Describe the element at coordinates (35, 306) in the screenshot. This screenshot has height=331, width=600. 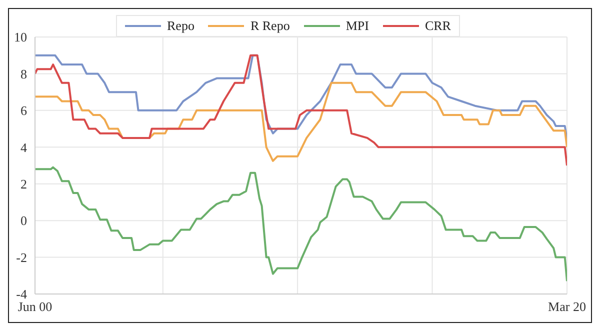
I see `x-tick-label: Jun 00` at that location.